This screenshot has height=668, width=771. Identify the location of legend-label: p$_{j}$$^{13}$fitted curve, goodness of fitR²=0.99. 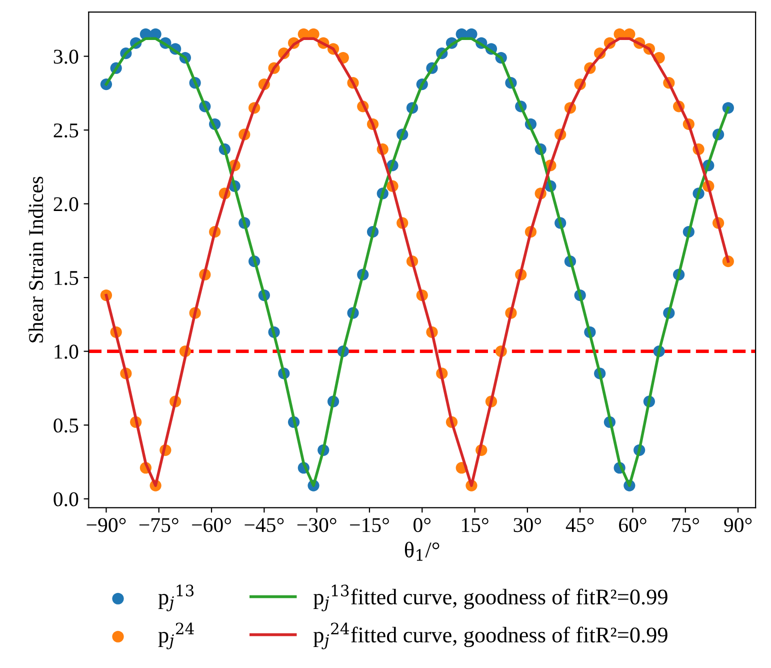
(490, 598).